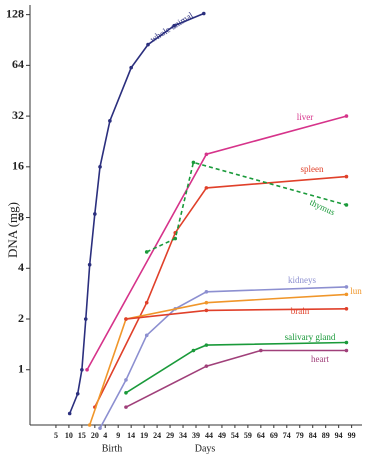  I want to click on series-label: brain, so click(300, 311).